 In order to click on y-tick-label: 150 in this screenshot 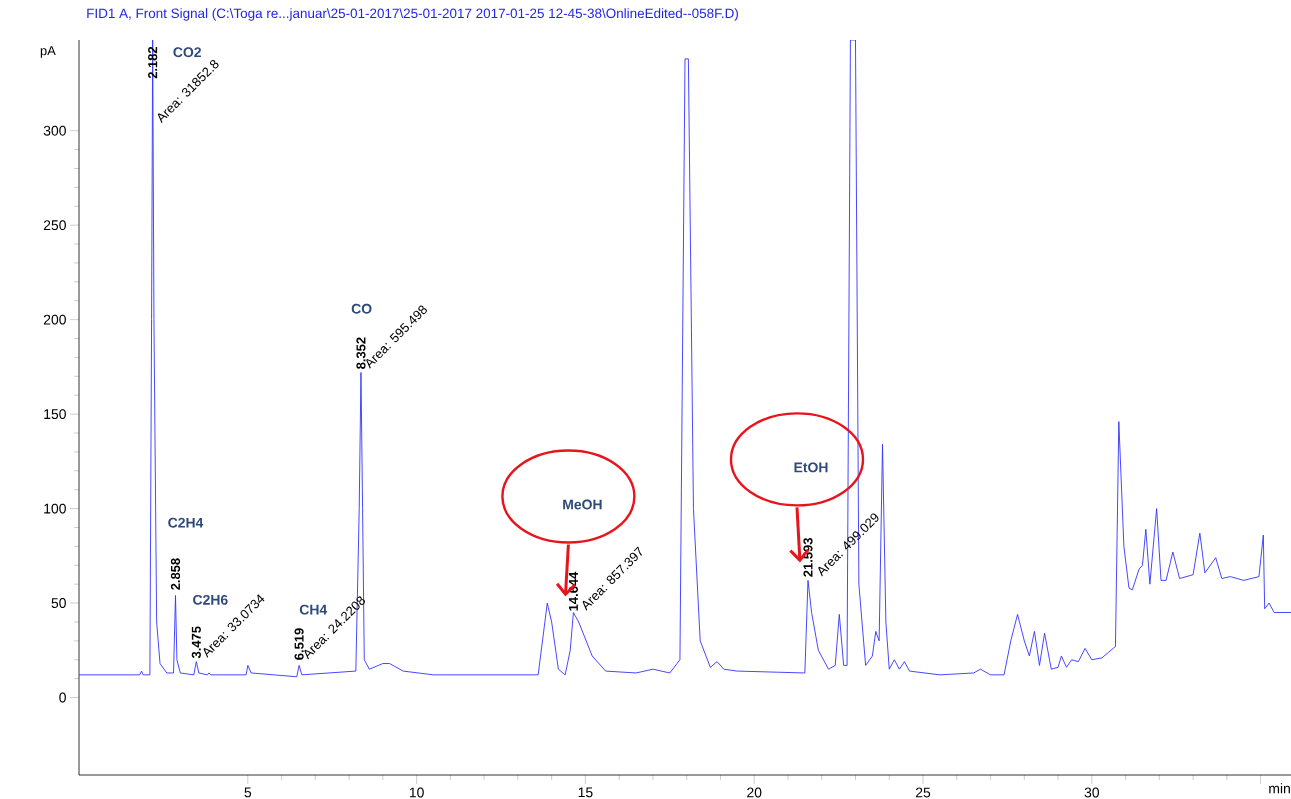, I will do `click(55, 414)`.